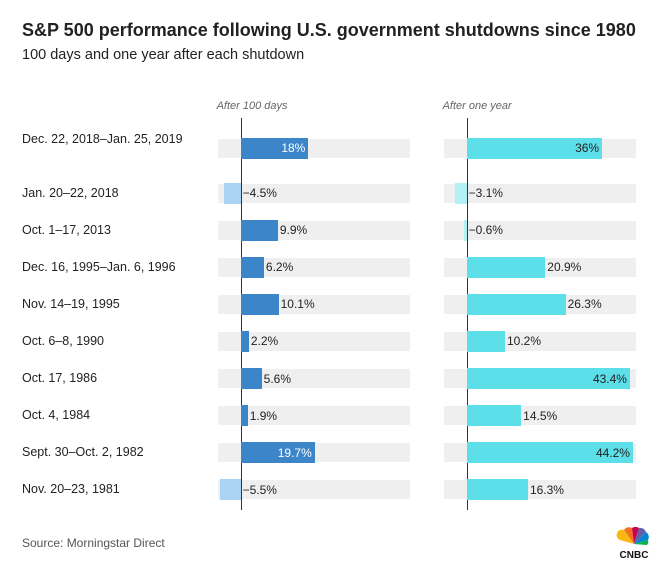  What do you see at coordinates (564, 267) in the screenshot?
I see `value-label: 20.9%` at bounding box center [564, 267].